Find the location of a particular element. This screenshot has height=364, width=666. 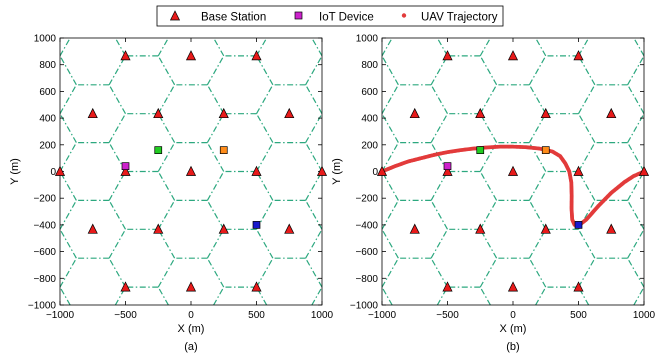

panel-caption: (a) is located at coordinates (190, 347).